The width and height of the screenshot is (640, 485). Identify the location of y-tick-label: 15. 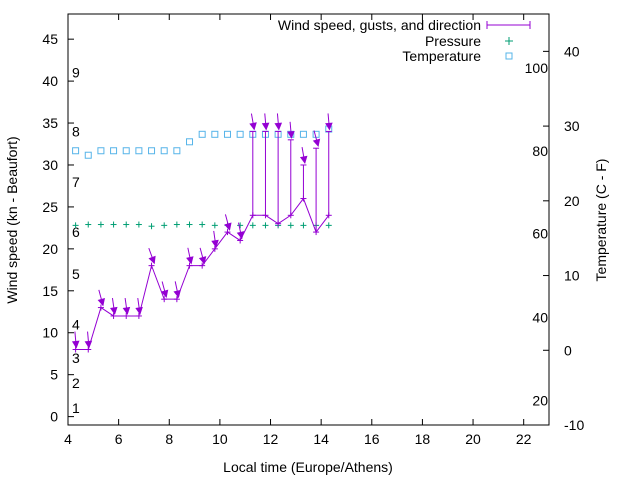
(50, 291).